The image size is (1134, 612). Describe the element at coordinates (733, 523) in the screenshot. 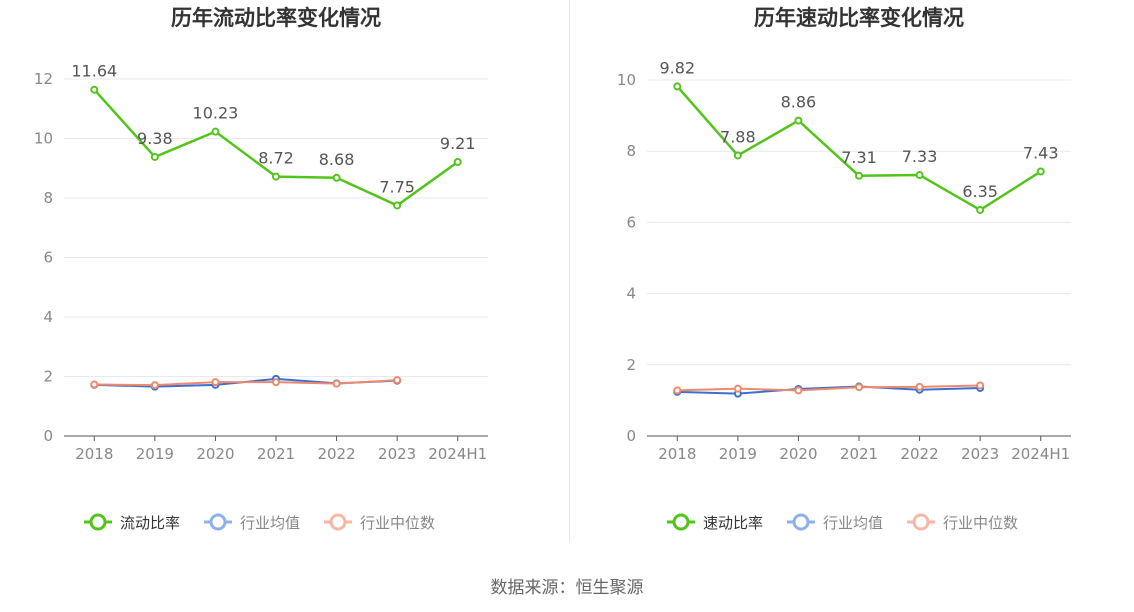

I see `chart2-legend-label-primary: 速动比率` at that location.